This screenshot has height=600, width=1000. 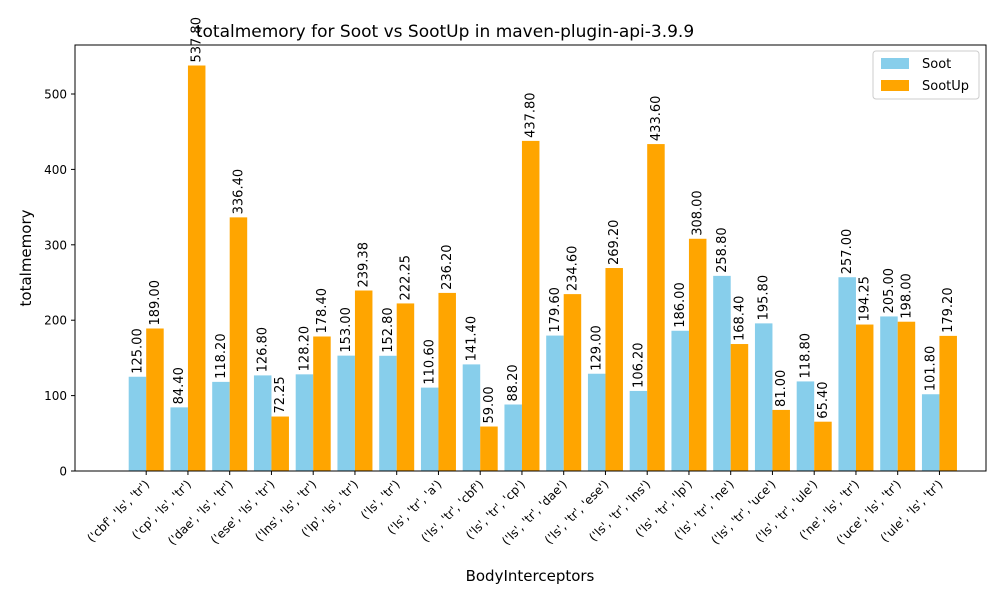 What do you see at coordinates (895, 85) in the screenshot?
I see `legend-swatch-sootup` at bounding box center [895, 85].